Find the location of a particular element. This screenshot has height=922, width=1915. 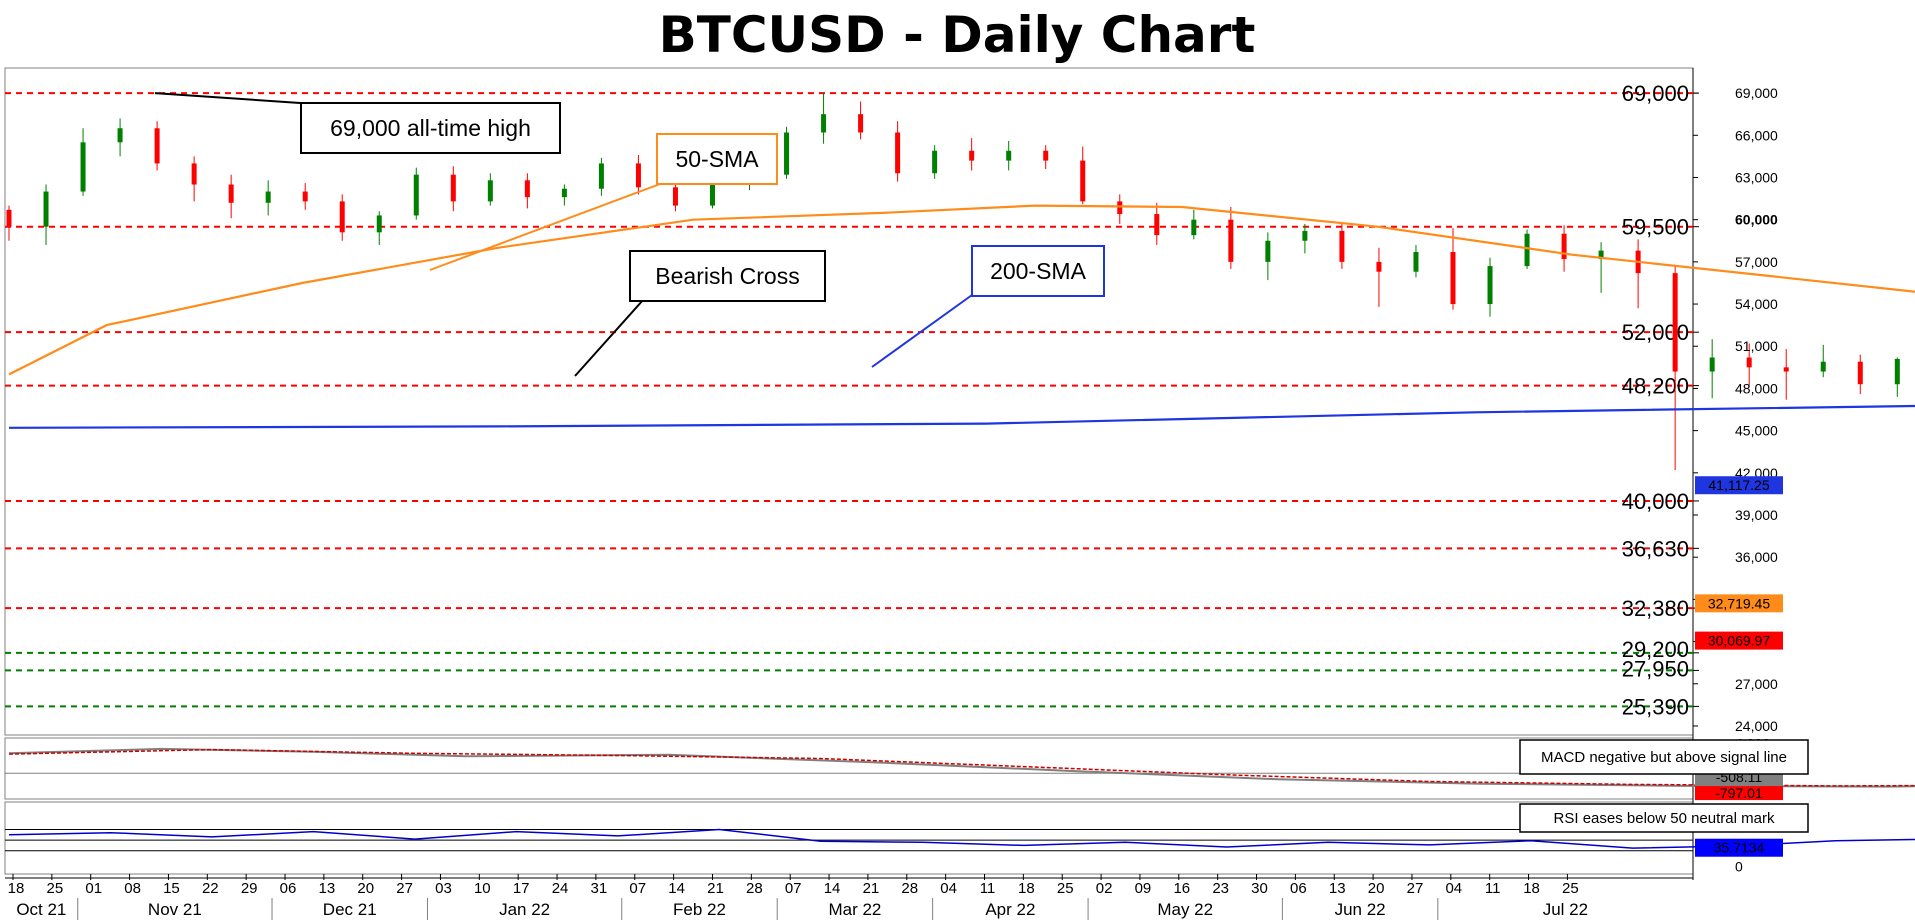

price-badge-label-2: 30,069.97 is located at coordinates (1739, 641).